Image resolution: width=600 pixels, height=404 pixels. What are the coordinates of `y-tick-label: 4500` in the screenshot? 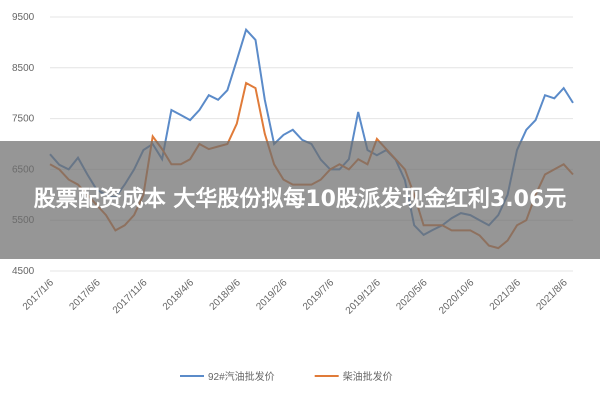 It's located at (23, 271).